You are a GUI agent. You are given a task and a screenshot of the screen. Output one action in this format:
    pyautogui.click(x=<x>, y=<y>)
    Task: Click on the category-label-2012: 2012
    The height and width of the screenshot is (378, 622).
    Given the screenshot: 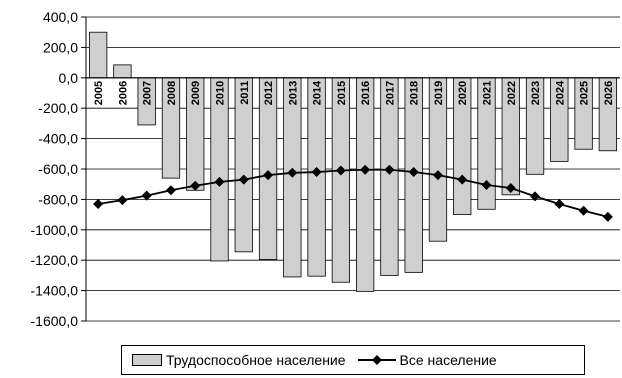 What is the action you would take?
    pyautogui.click(x=269, y=93)
    